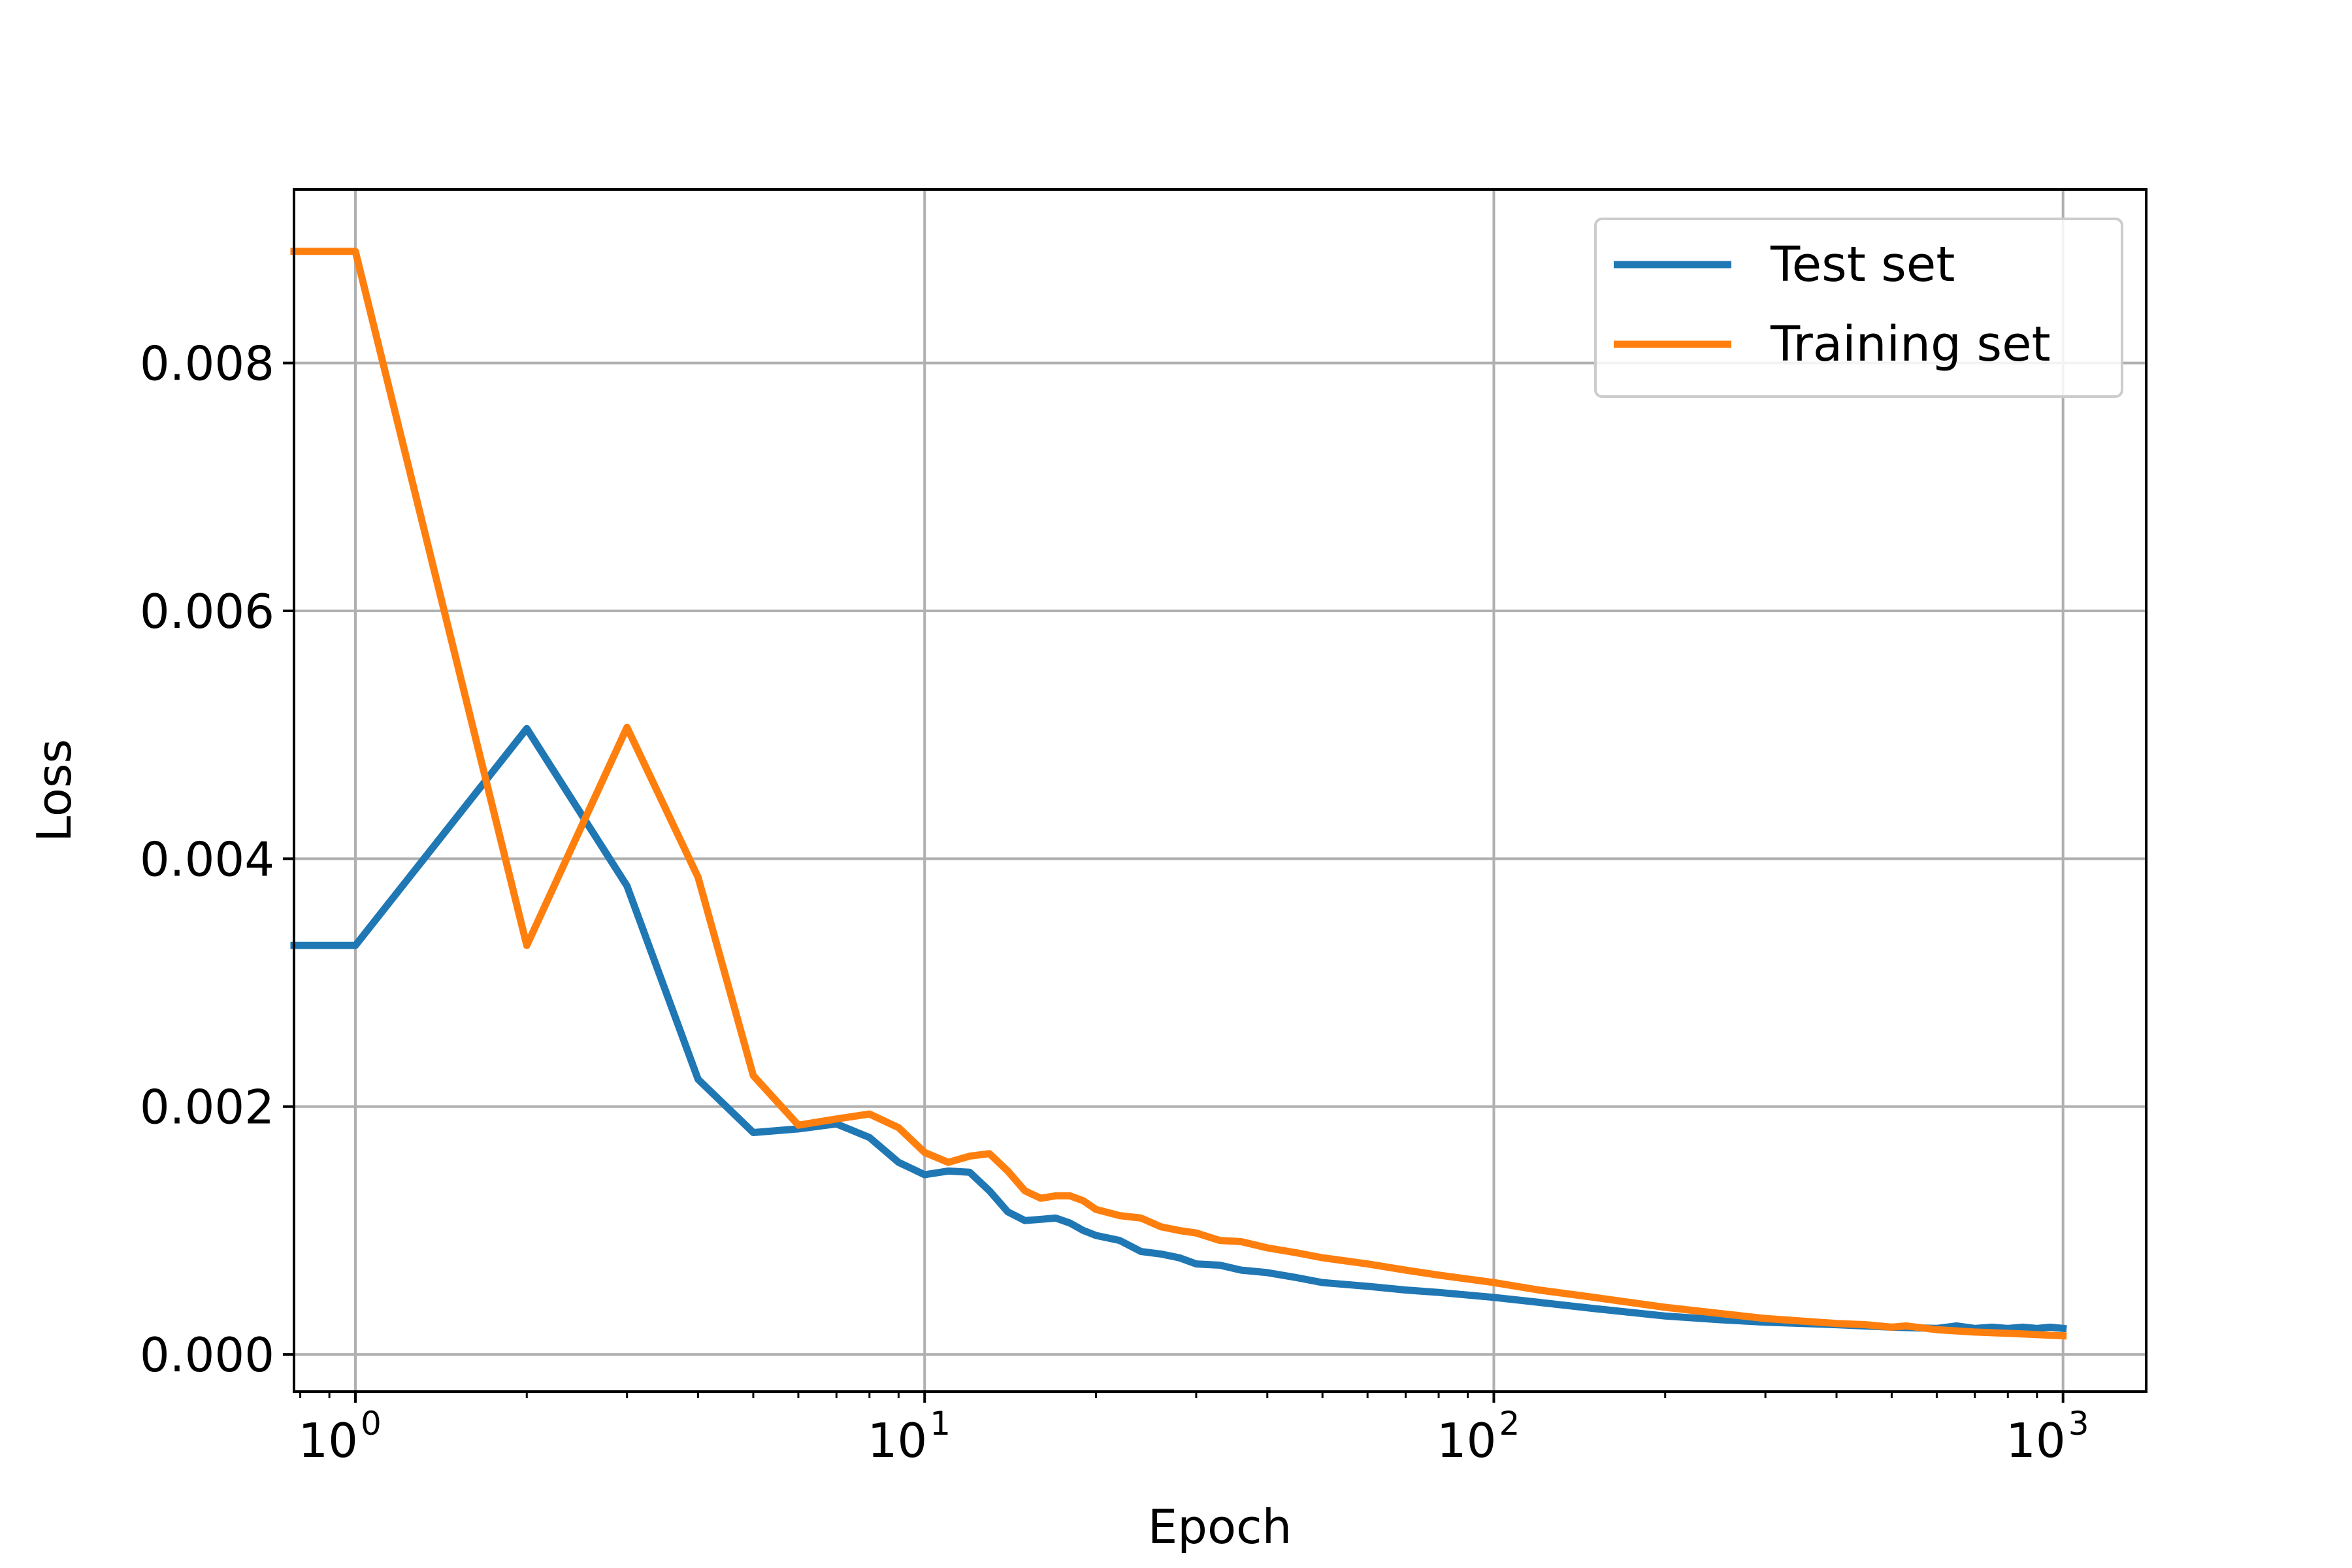  Describe the element at coordinates (207, 1107) in the screenshot. I see `y-tick-label: 0.002` at that location.